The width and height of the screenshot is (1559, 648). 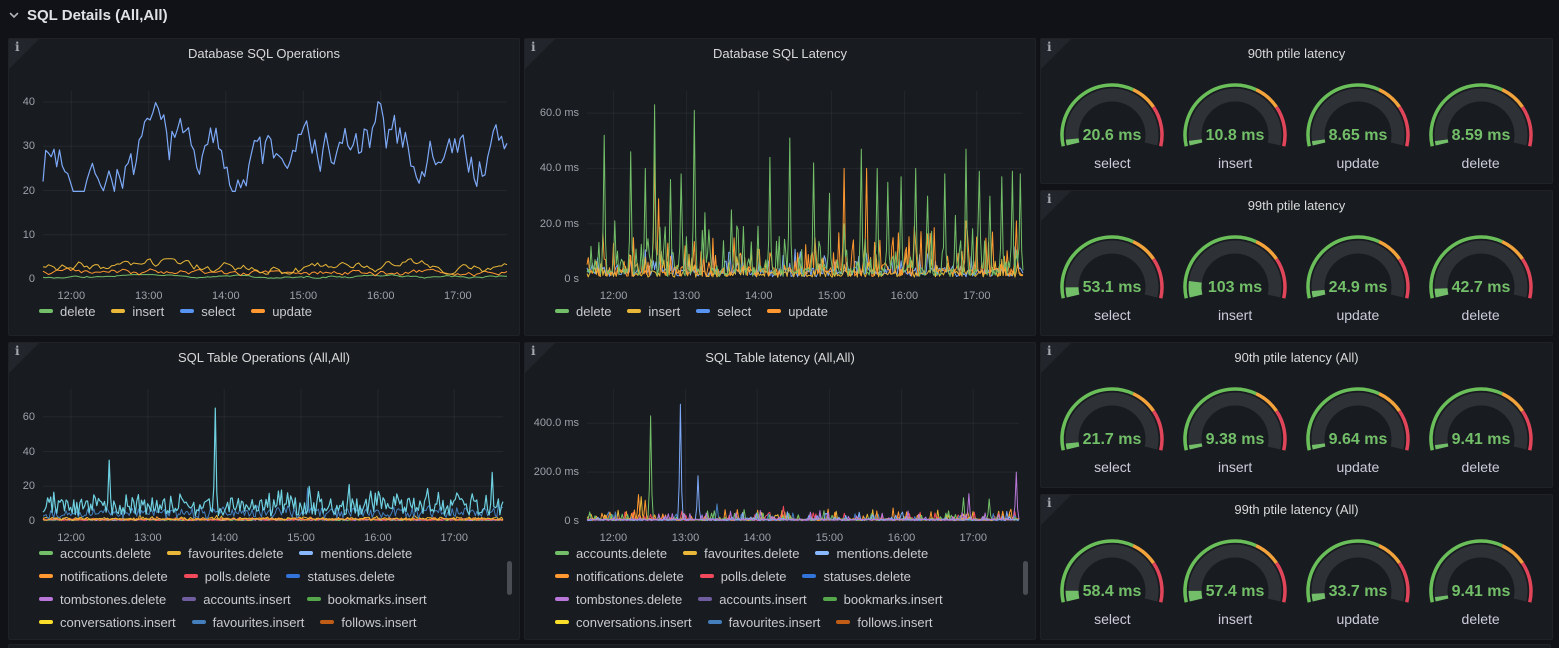 I want to click on legend-label: insert, so click(x=148, y=311).